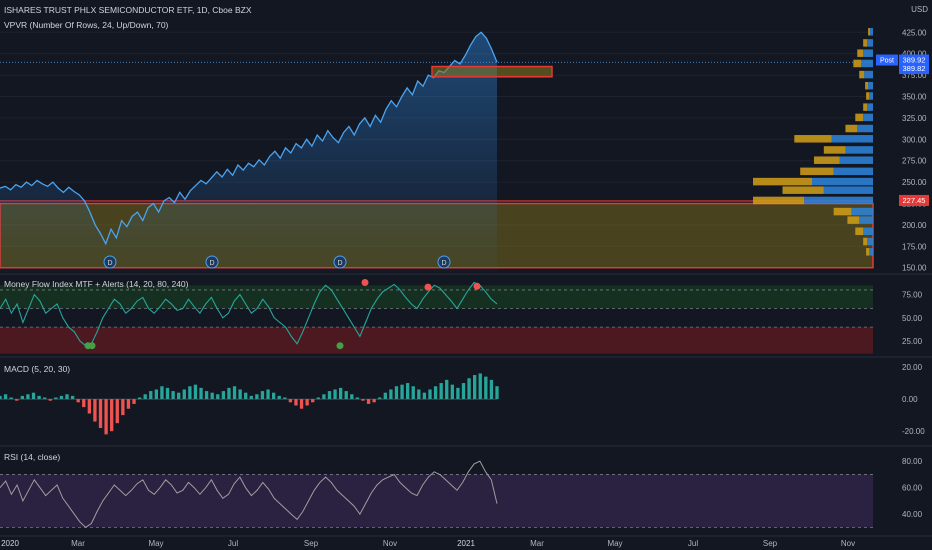 The image size is (932, 550). What do you see at coordinates (914, 246) in the screenshot?
I see `price-tick-label: 175.00` at bounding box center [914, 246].